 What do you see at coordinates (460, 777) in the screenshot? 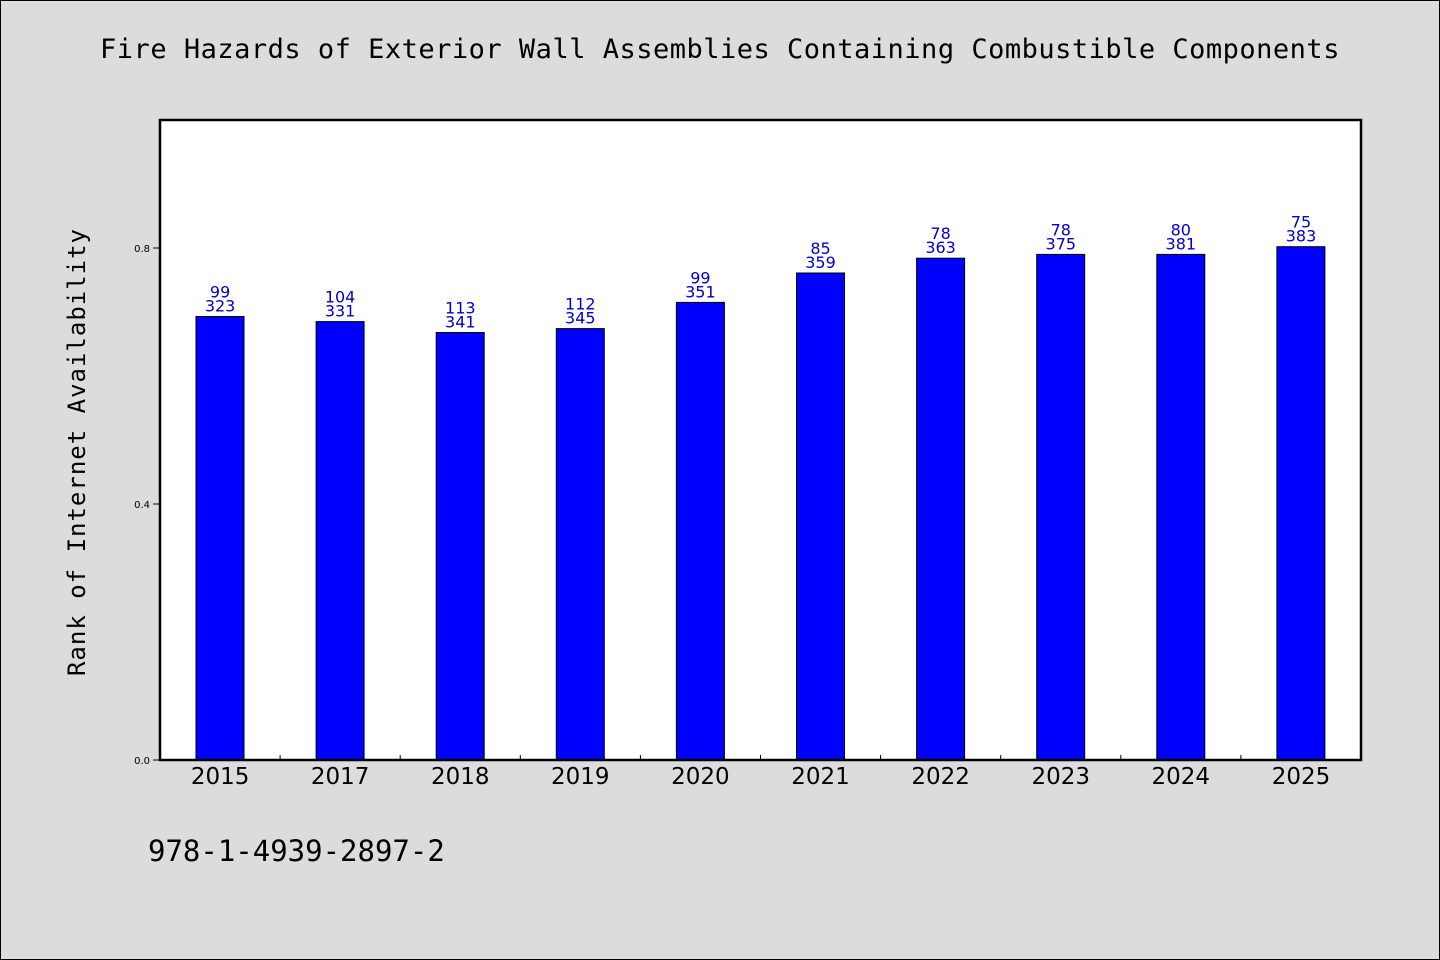
I see `x-tick-label-2018: 2018` at bounding box center [460, 777].